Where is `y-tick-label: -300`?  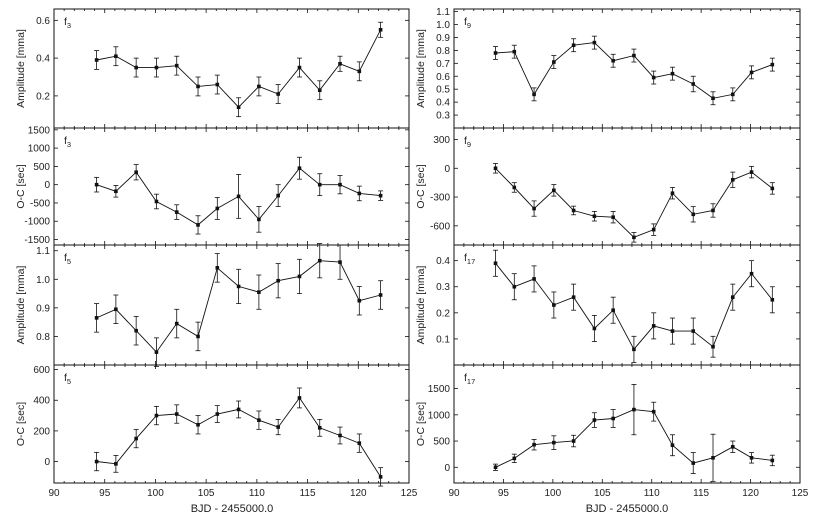
y-tick-label: -300 is located at coordinates (440, 198).